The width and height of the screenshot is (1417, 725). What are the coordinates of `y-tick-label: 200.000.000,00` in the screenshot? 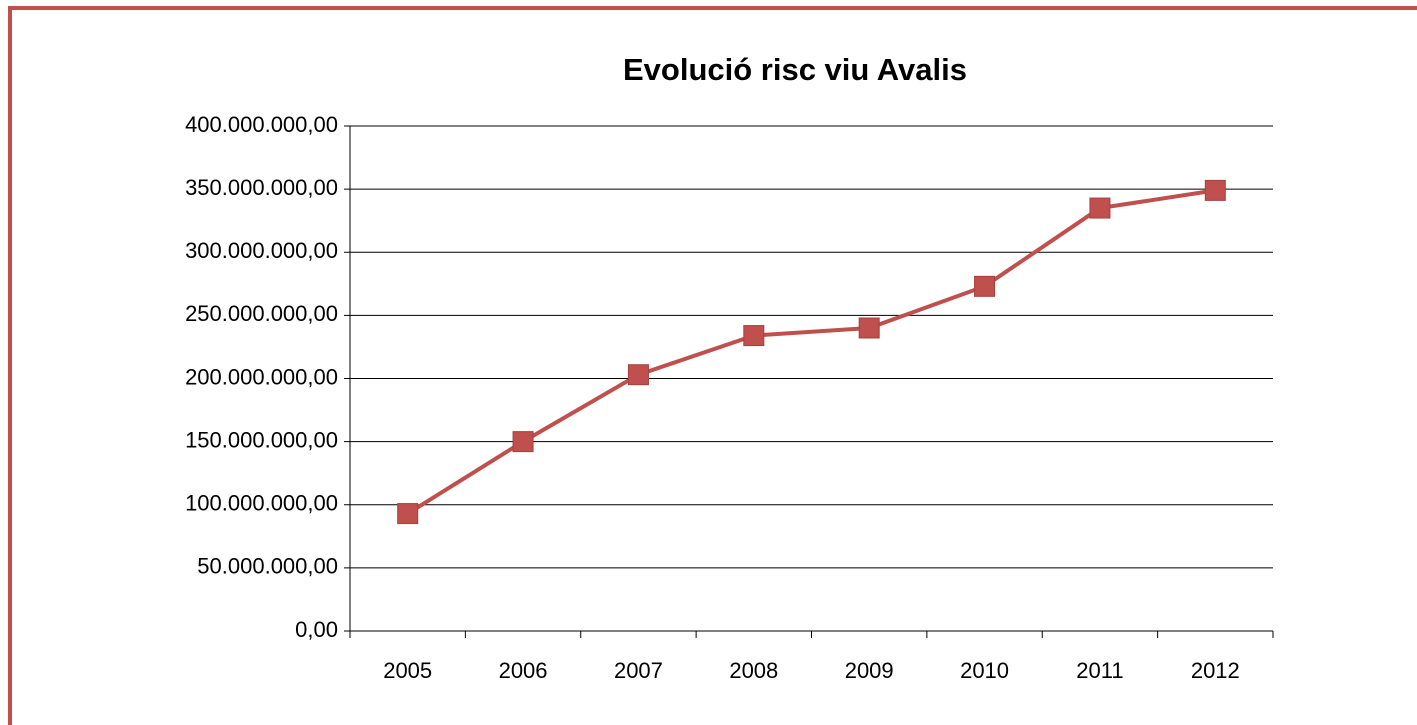 It's located at (261, 376).